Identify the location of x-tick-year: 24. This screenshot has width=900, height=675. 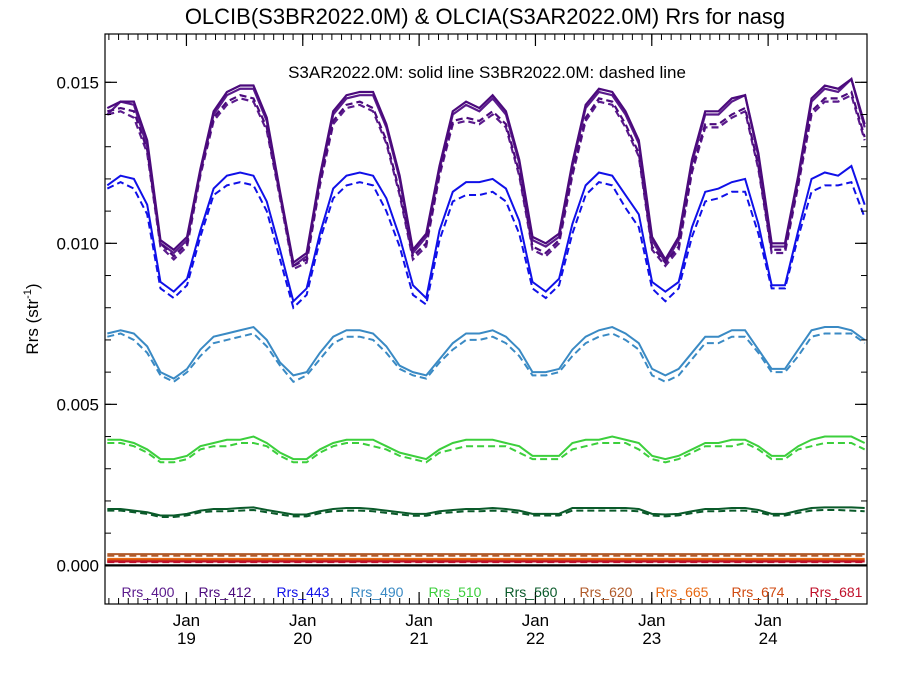
(768, 638).